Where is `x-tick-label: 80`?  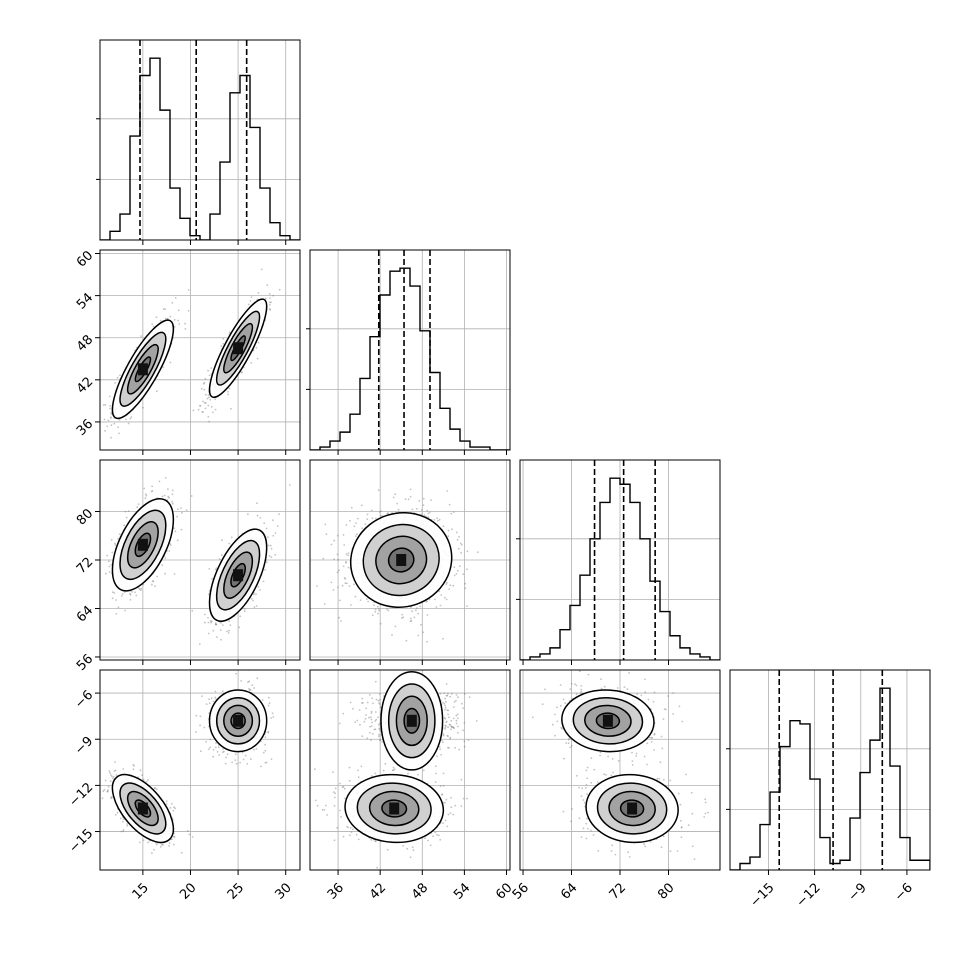 x-tick-label: 80 is located at coordinates (666, 891).